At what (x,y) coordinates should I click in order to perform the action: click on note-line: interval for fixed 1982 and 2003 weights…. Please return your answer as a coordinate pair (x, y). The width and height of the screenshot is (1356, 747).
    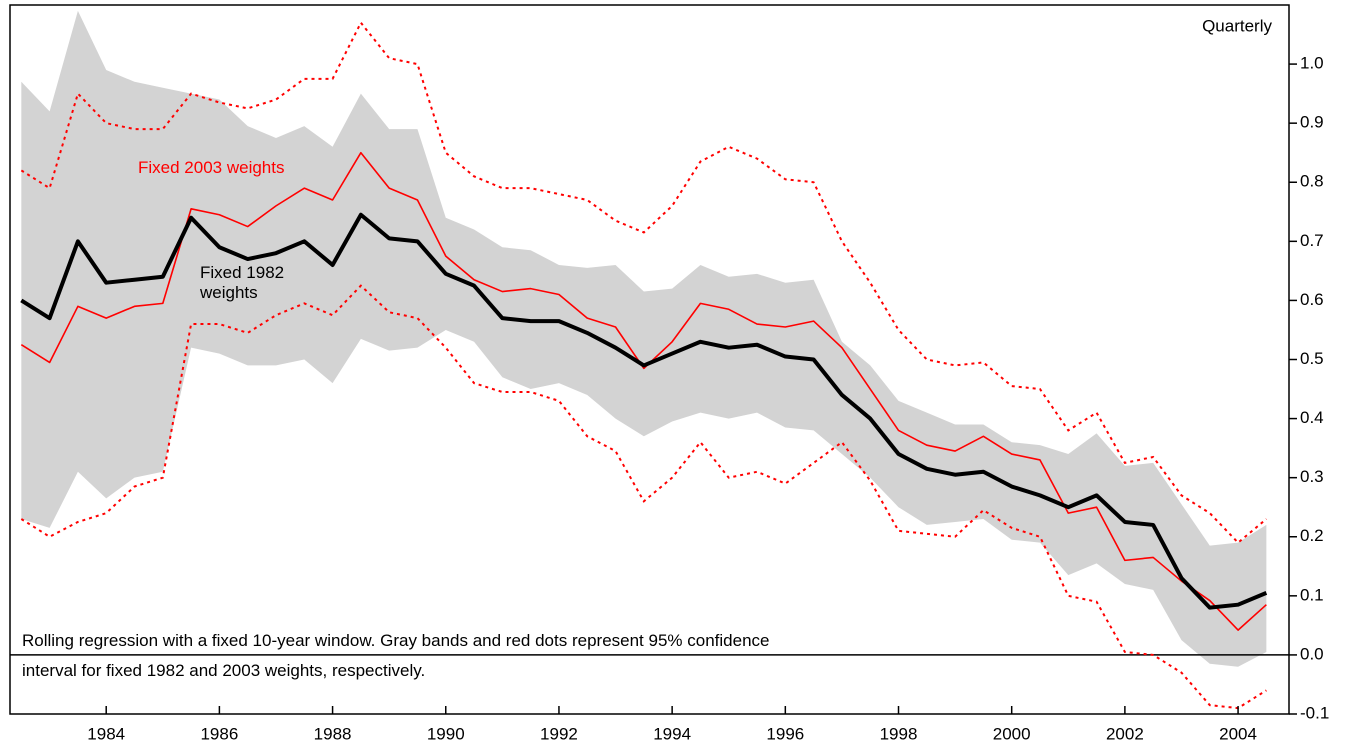
    Looking at the image, I should click on (224, 670).